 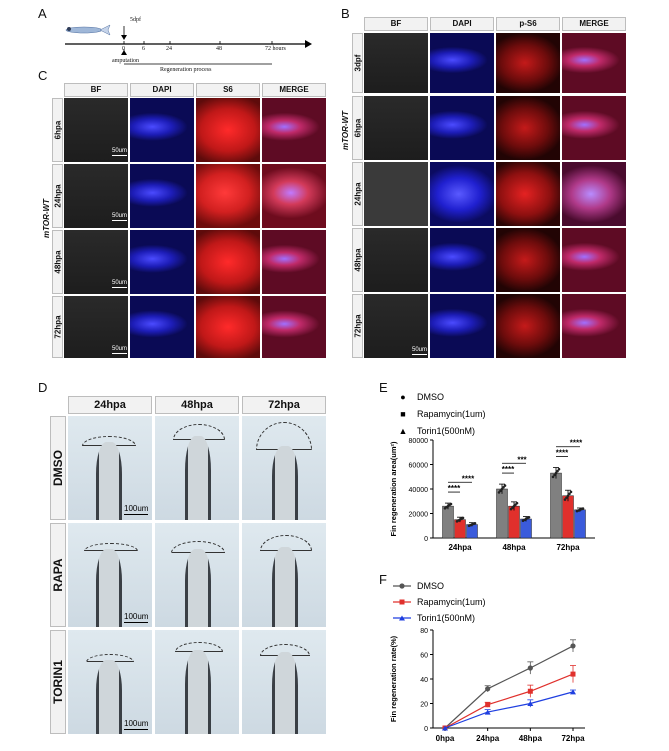 What do you see at coordinates (528, 63) in the screenshot?
I see `b-tile-ps6-3dpf` at bounding box center [528, 63].